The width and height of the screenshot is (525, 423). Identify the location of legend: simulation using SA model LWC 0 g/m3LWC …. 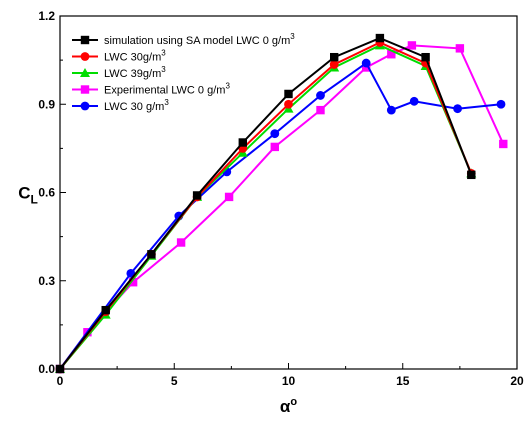
(183, 72).